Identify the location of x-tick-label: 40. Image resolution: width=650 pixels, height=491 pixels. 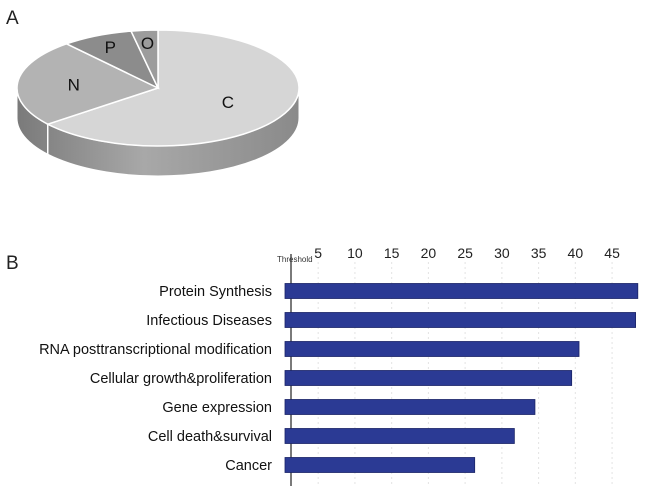
(576, 253).